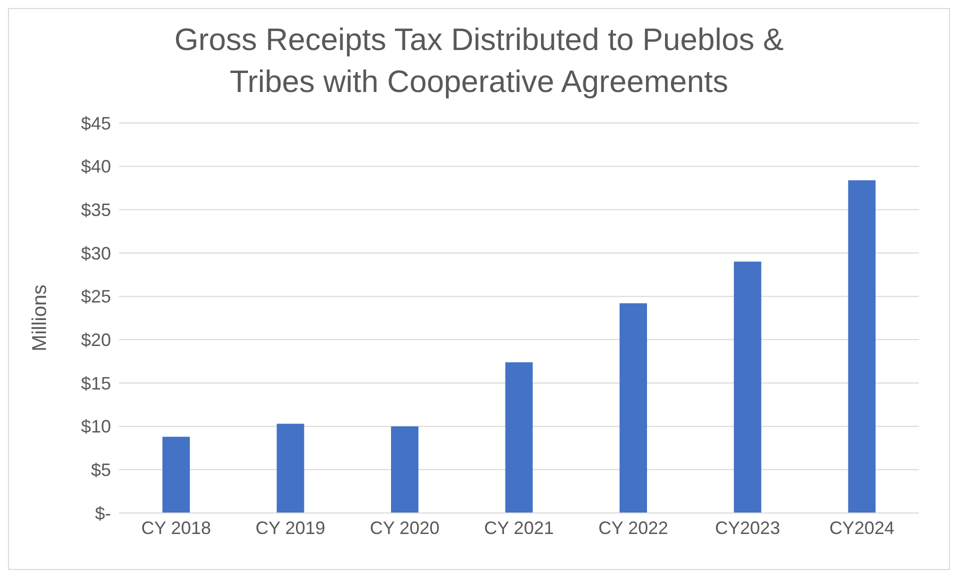  I want to click on y-tick-label: $25, so click(95, 296).